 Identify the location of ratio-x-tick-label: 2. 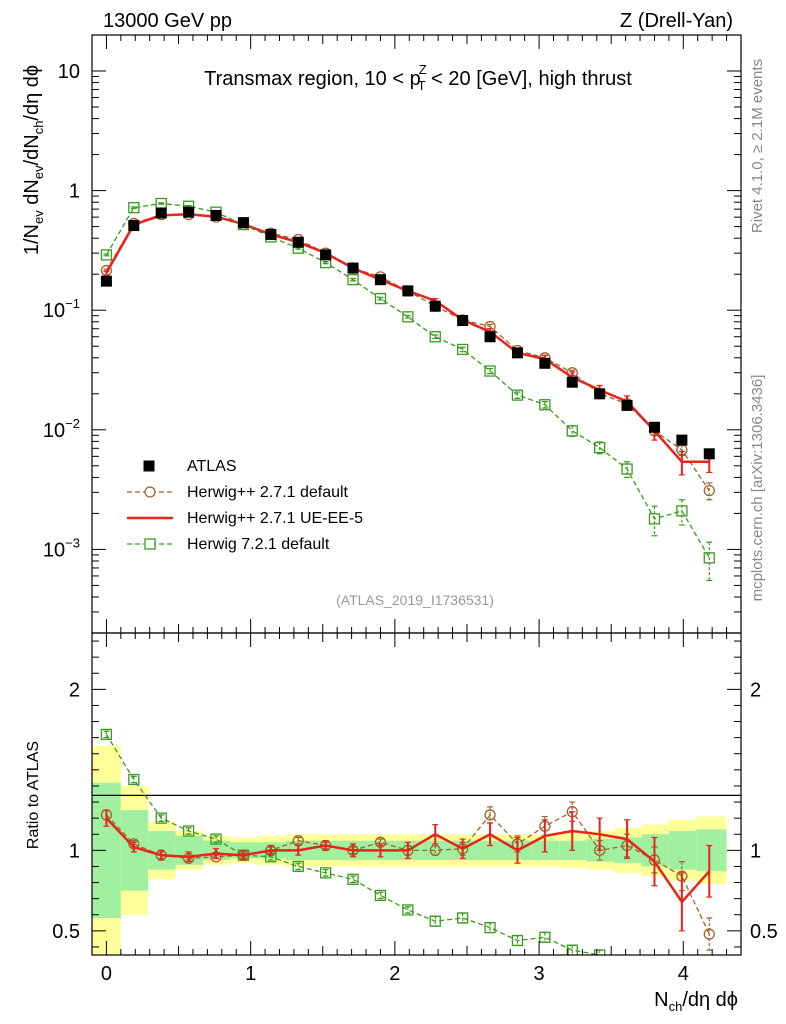
(394, 974).